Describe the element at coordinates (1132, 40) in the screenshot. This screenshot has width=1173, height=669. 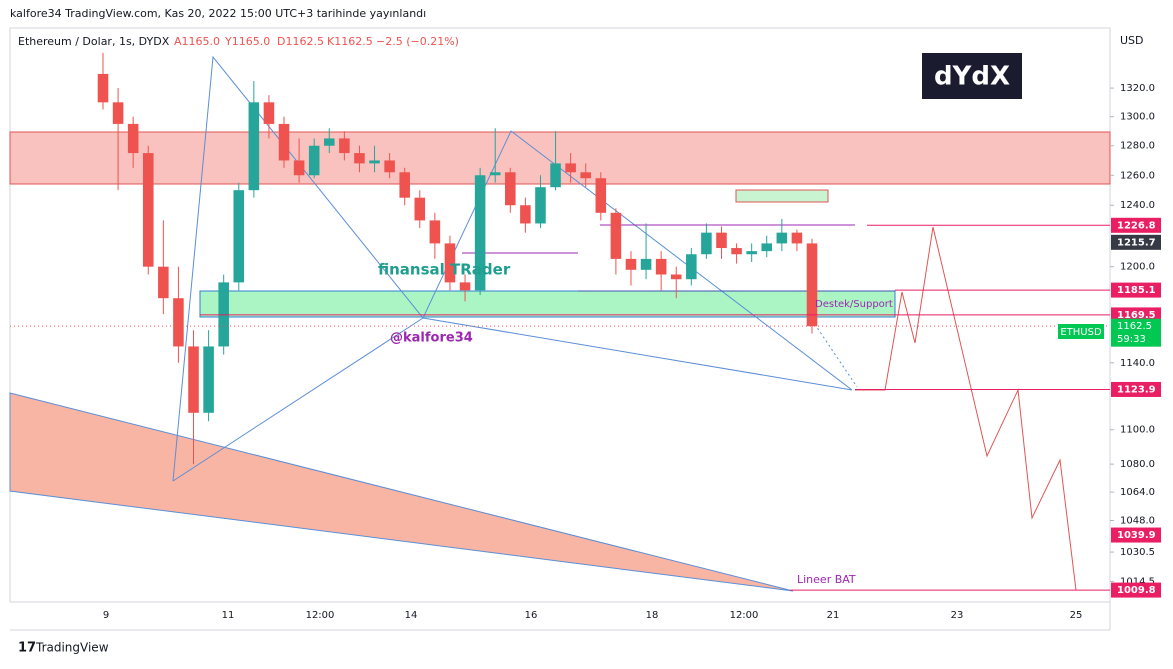
I see `currency: USD` at that location.